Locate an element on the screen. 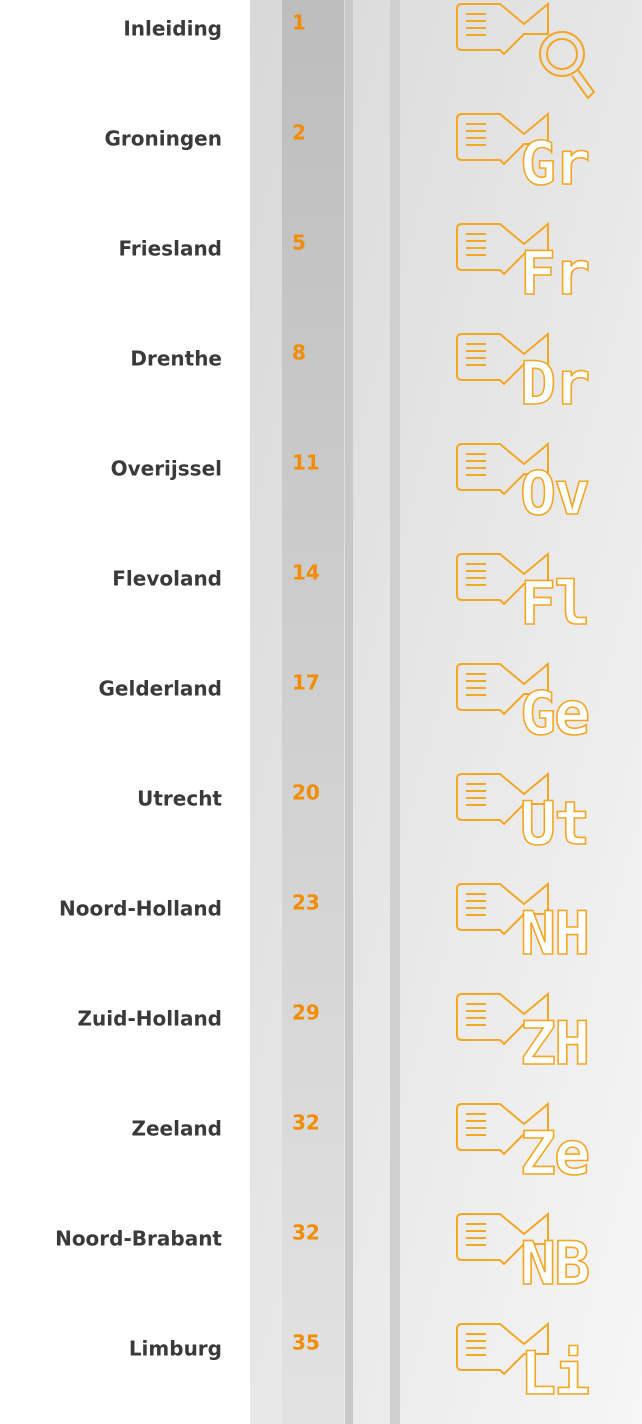 This screenshot has height=1424, width=642. icon-letters: Ge is located at coordinates (554, 714).